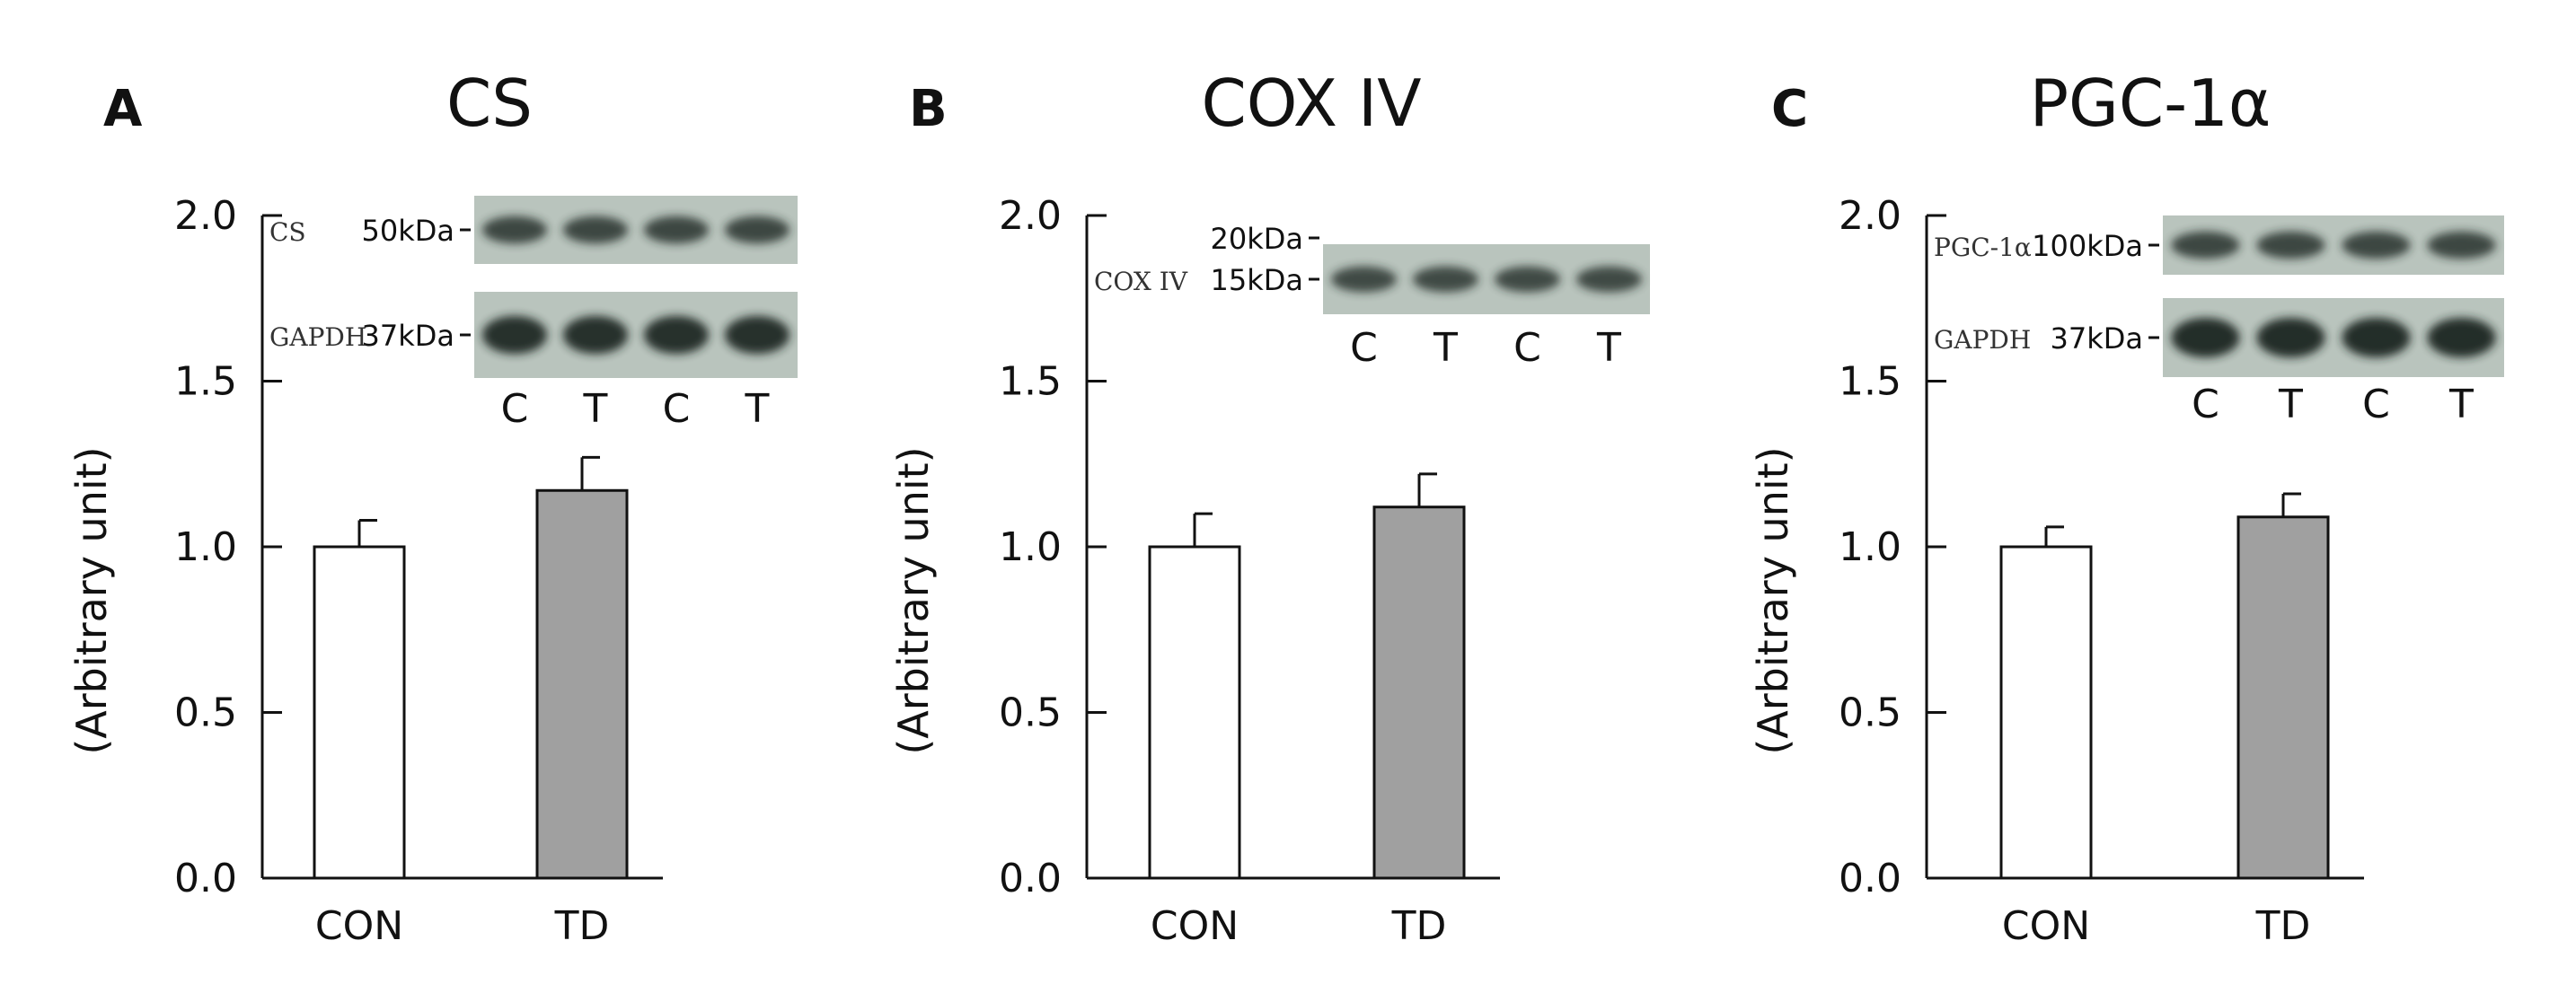 The image size is (2576, 1002). What do you see at coordinates (123, 109) in the screenshot?
I see `panel-letter: A` at bounding box center [123, 109].